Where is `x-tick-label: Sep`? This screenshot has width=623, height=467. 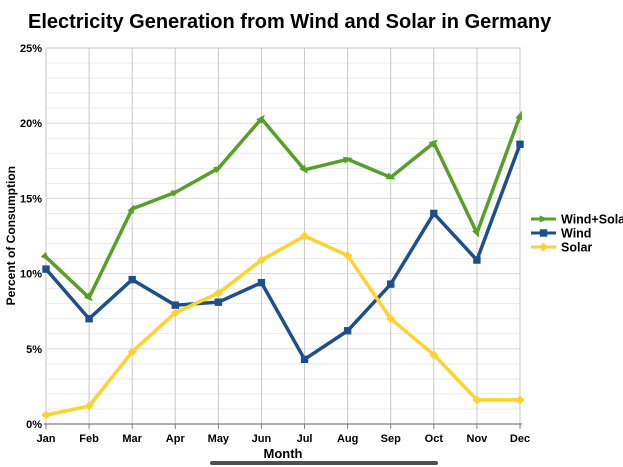 x-tick-label: Sep is located at coordinates (391, 439).